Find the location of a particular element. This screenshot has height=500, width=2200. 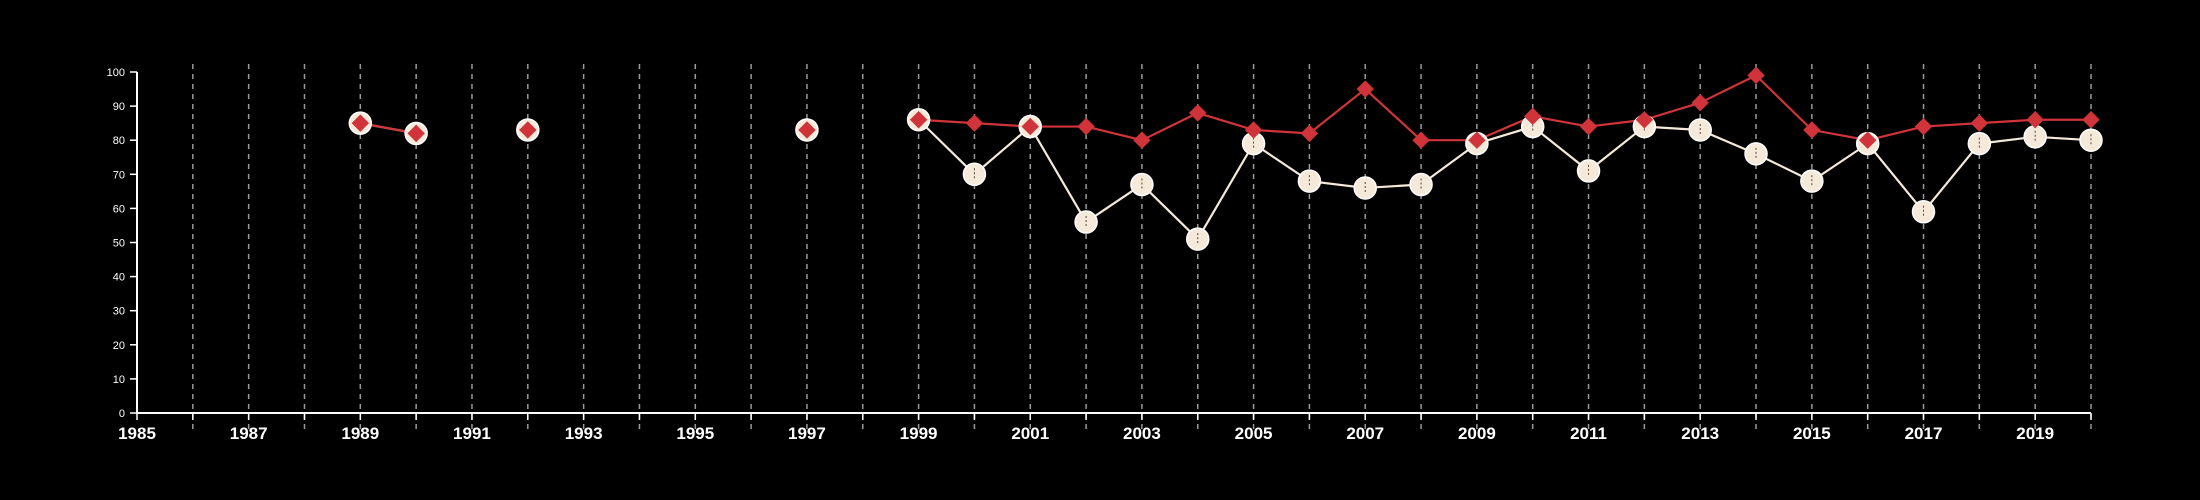

x-tick-label: 1989 is located at coordinates (360, 433).